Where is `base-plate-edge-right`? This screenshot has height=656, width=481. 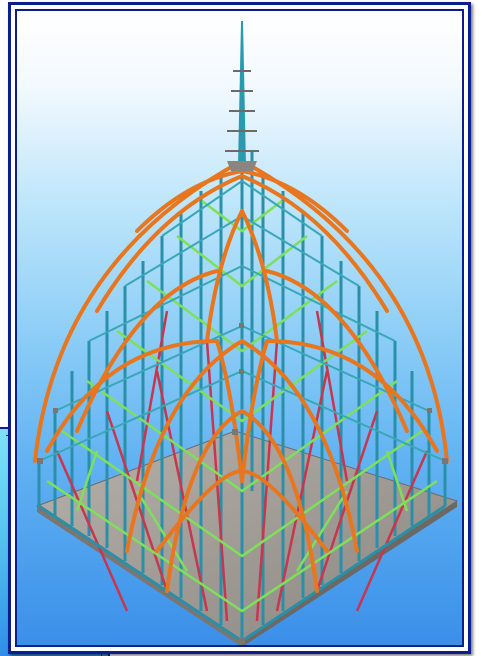
base-plate-edge-right is located at coordinates (349, 573).